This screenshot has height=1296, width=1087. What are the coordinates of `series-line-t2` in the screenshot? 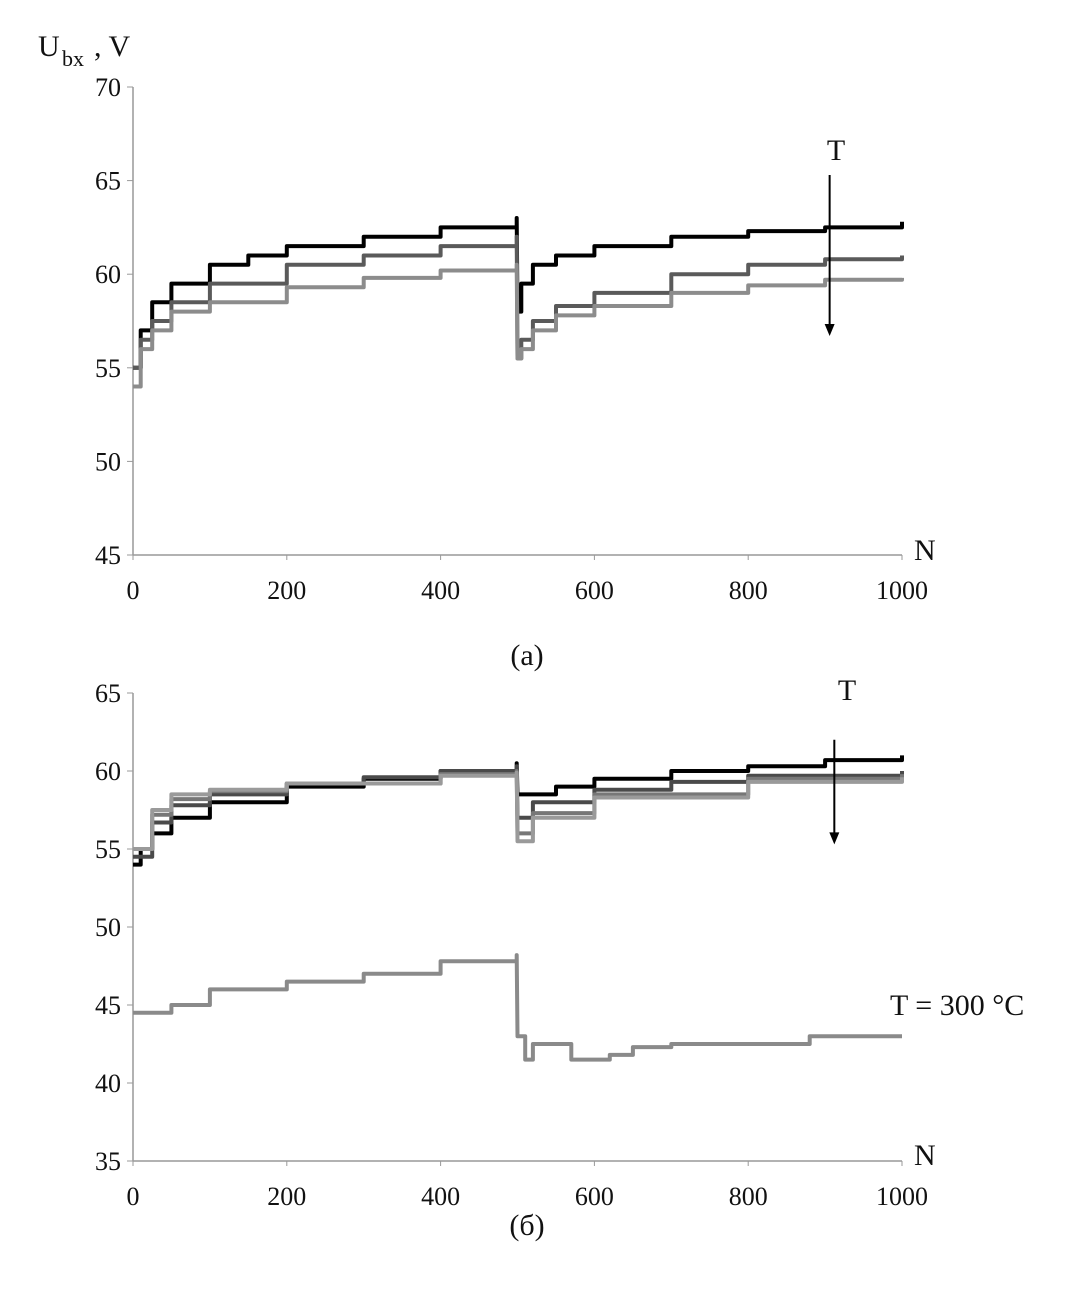 It's located at (518, 811).